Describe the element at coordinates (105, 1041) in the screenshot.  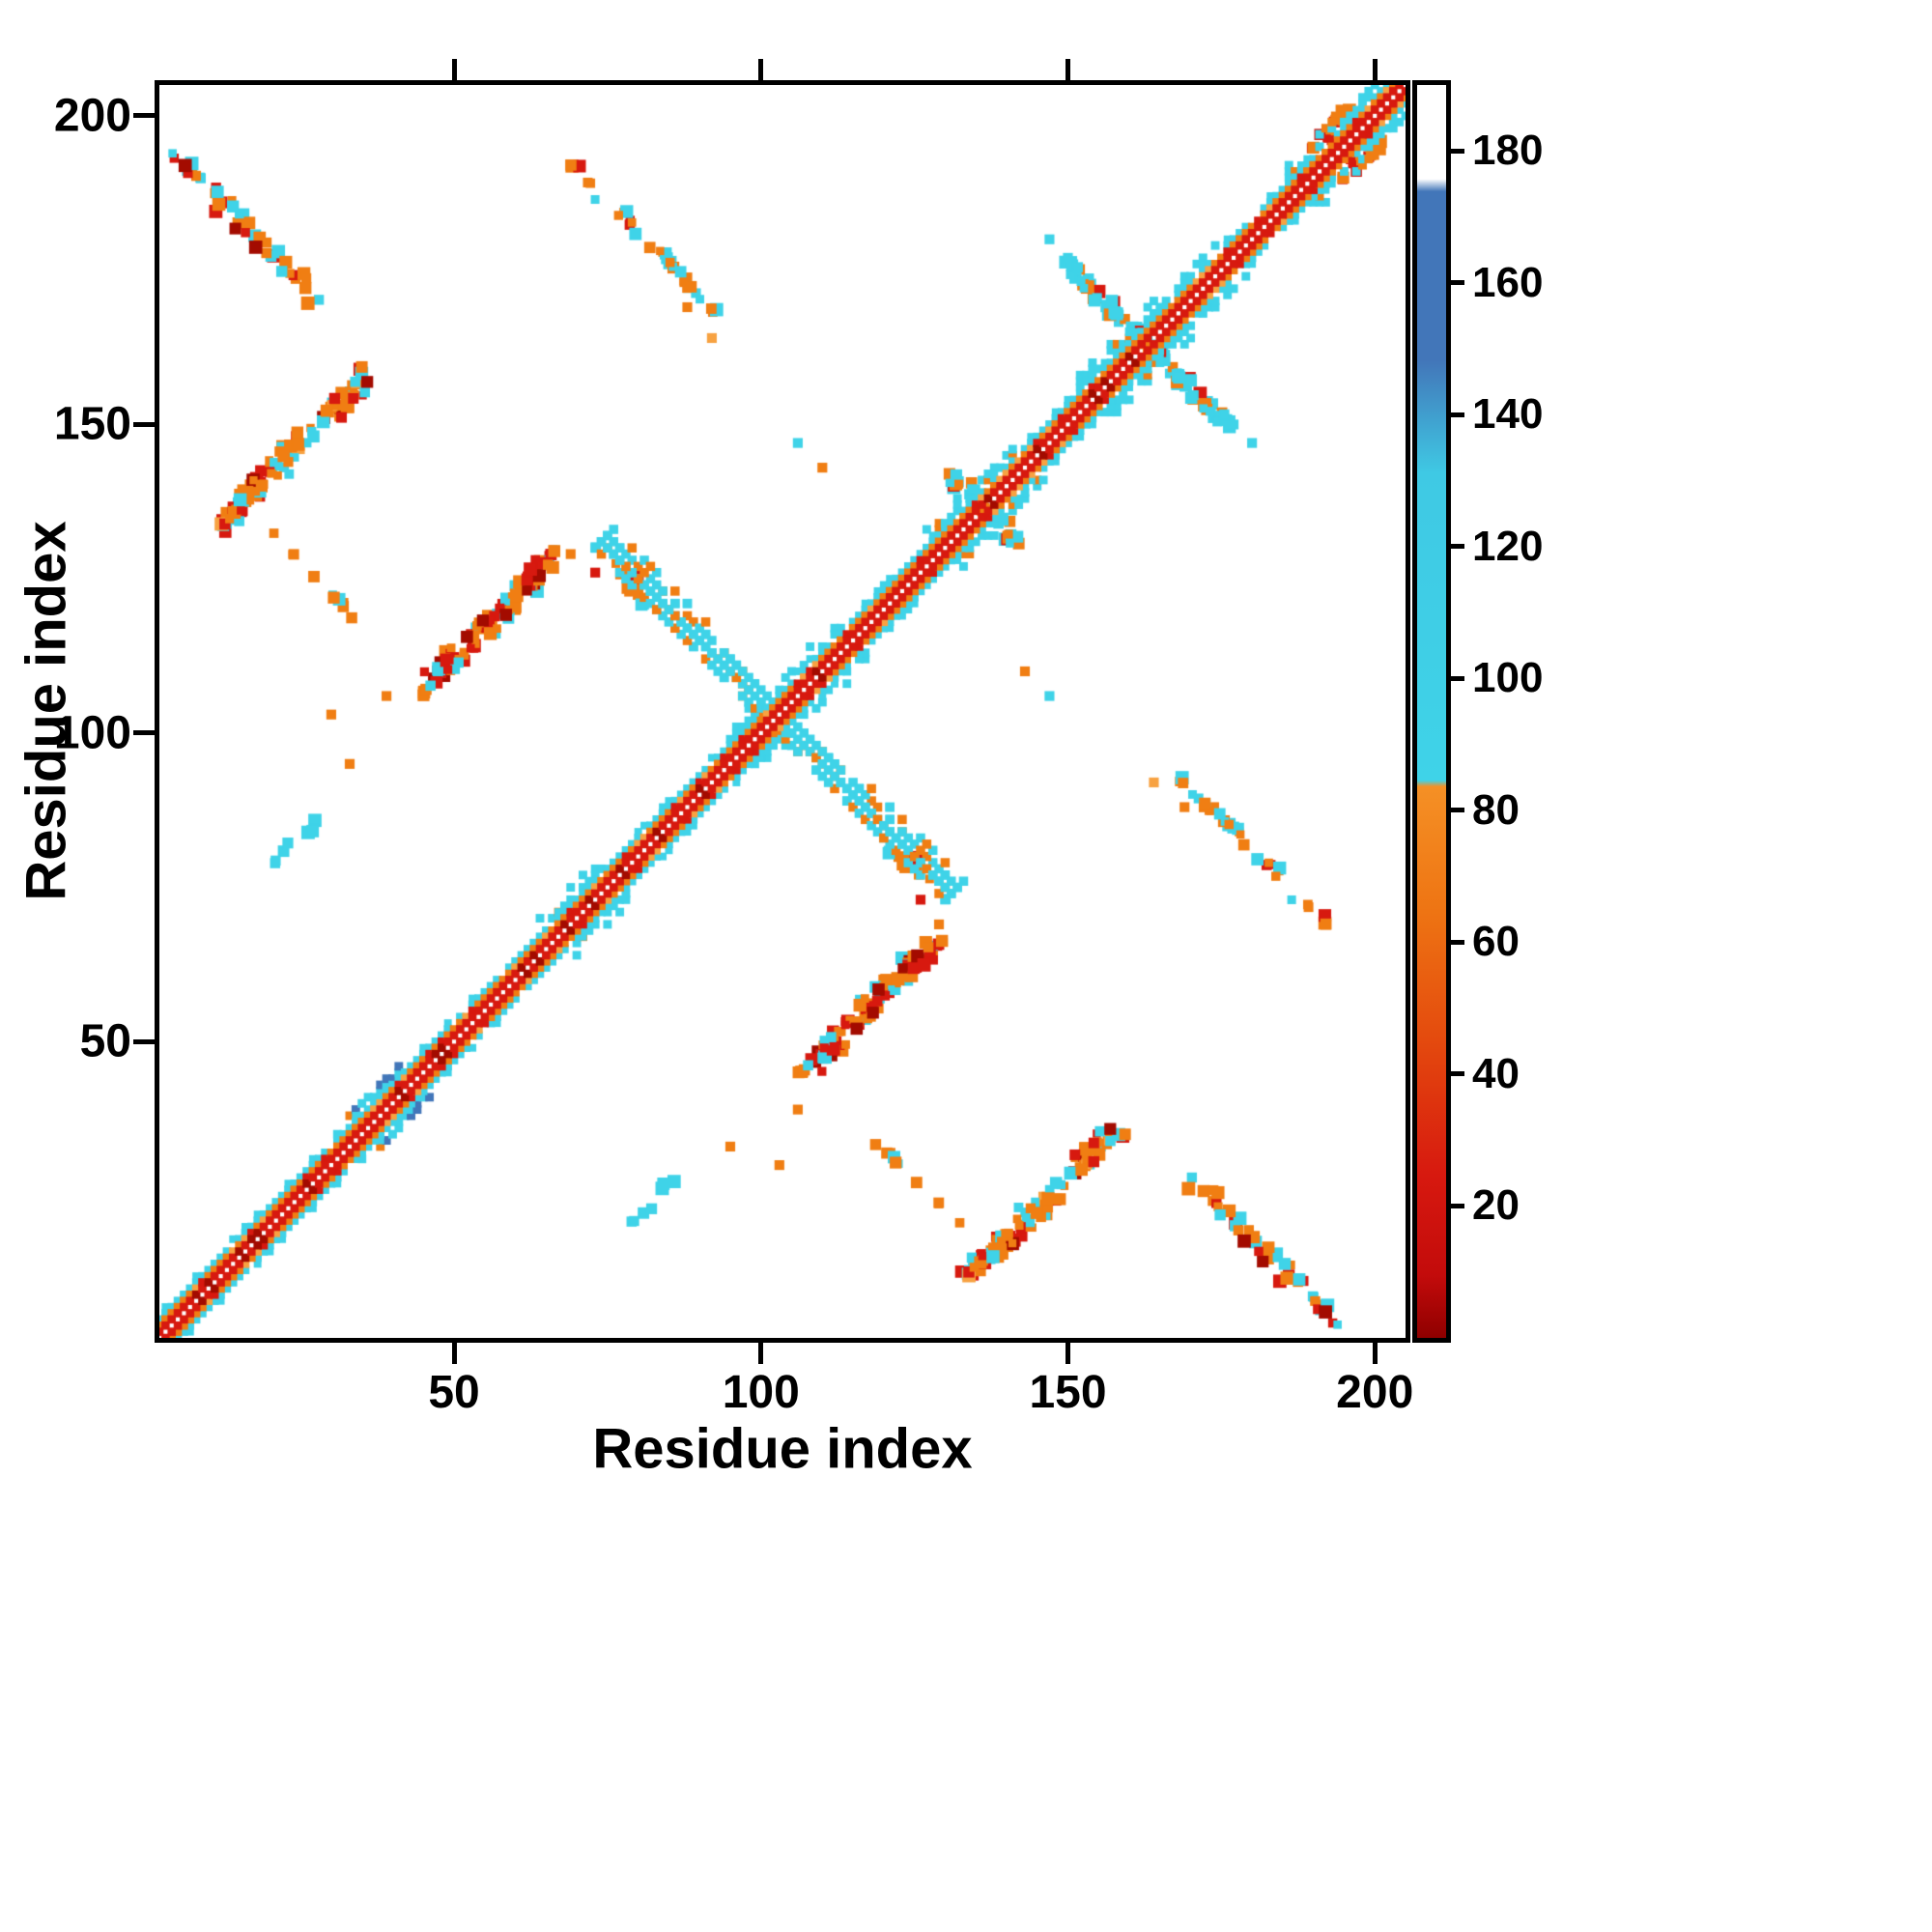
I see `y-tick-label: 50` at that location.